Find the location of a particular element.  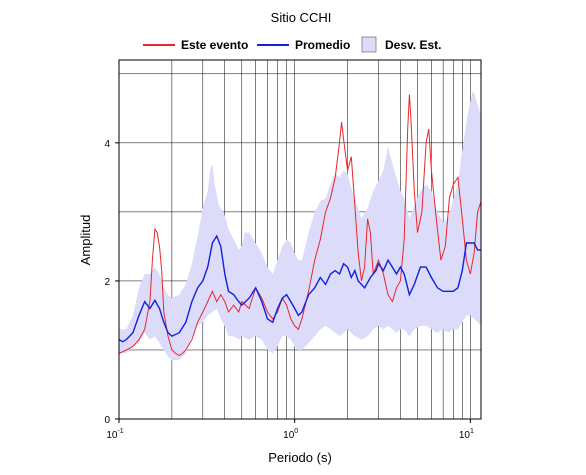

legend-label-promedio: Promedio is located at coordinates (322, 45).